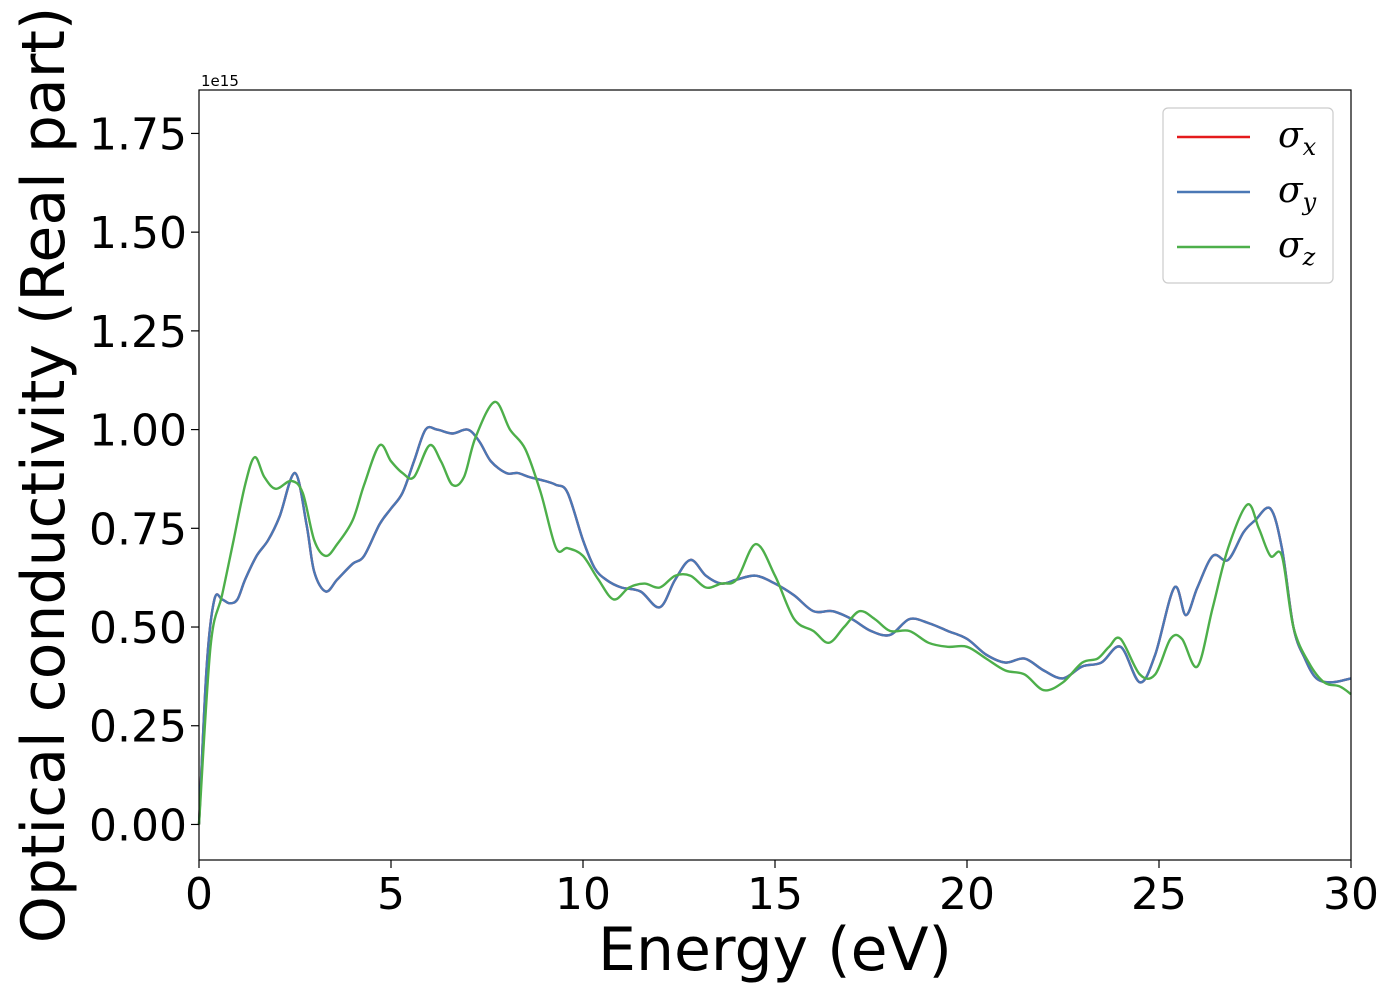 Image resolution: width=1400 pixels, height=1000 pixels. I want to click on y-tick-label: 1.50, so click(138, 233).